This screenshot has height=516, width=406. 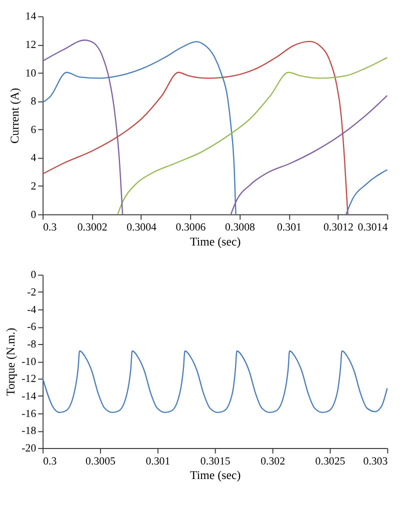 I want to click on x-tick-label: 0.3005, so click(x=101, y=461).